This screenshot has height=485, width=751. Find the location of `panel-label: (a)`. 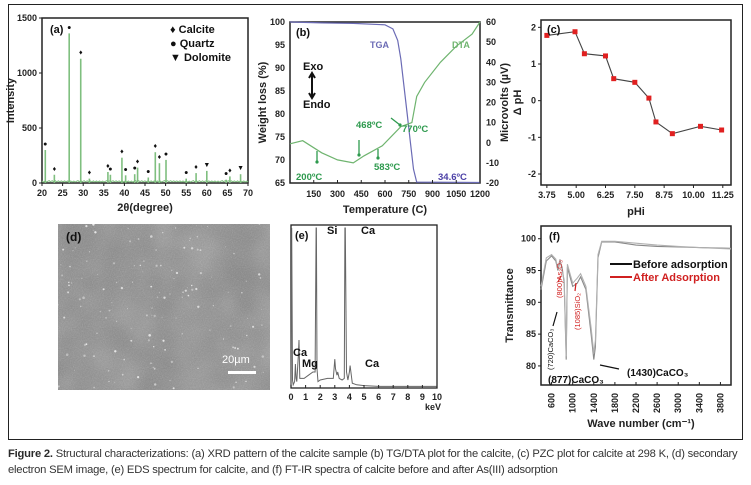

panel-label: (a) is located at coordinates (57, 30).